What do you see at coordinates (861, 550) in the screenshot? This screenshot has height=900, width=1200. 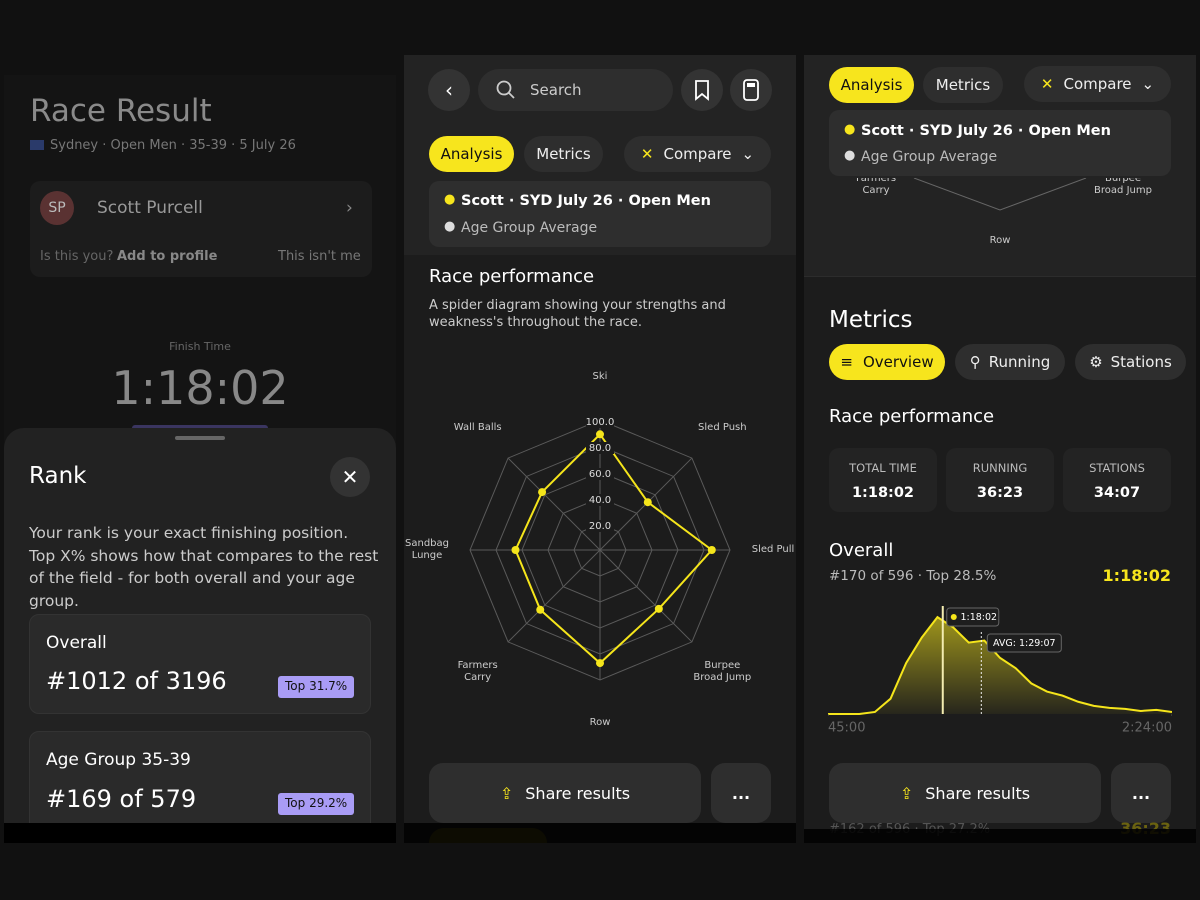 I see `overall-title: Overall` at bounding box center [861, 550].